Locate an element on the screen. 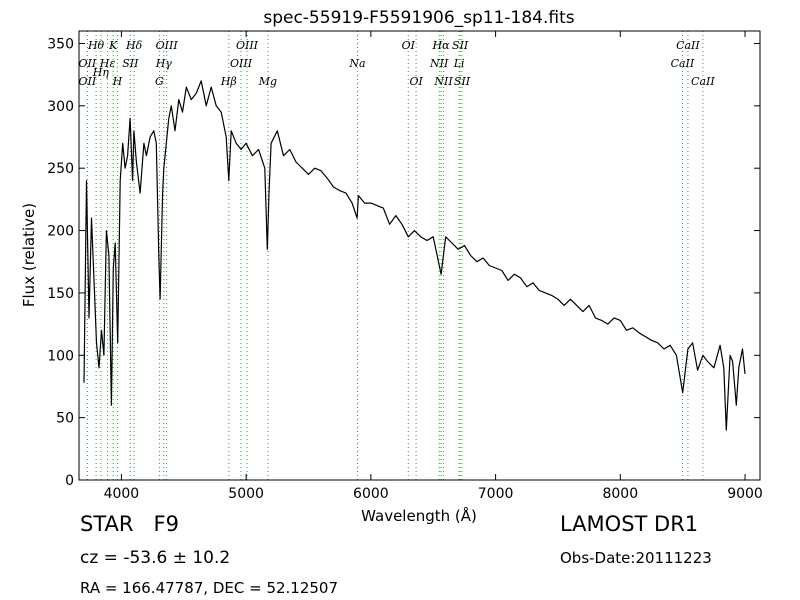 The height and width of the screenshot is (600, 800). y-tick-label: 100 is located at coordinates (60, 356).